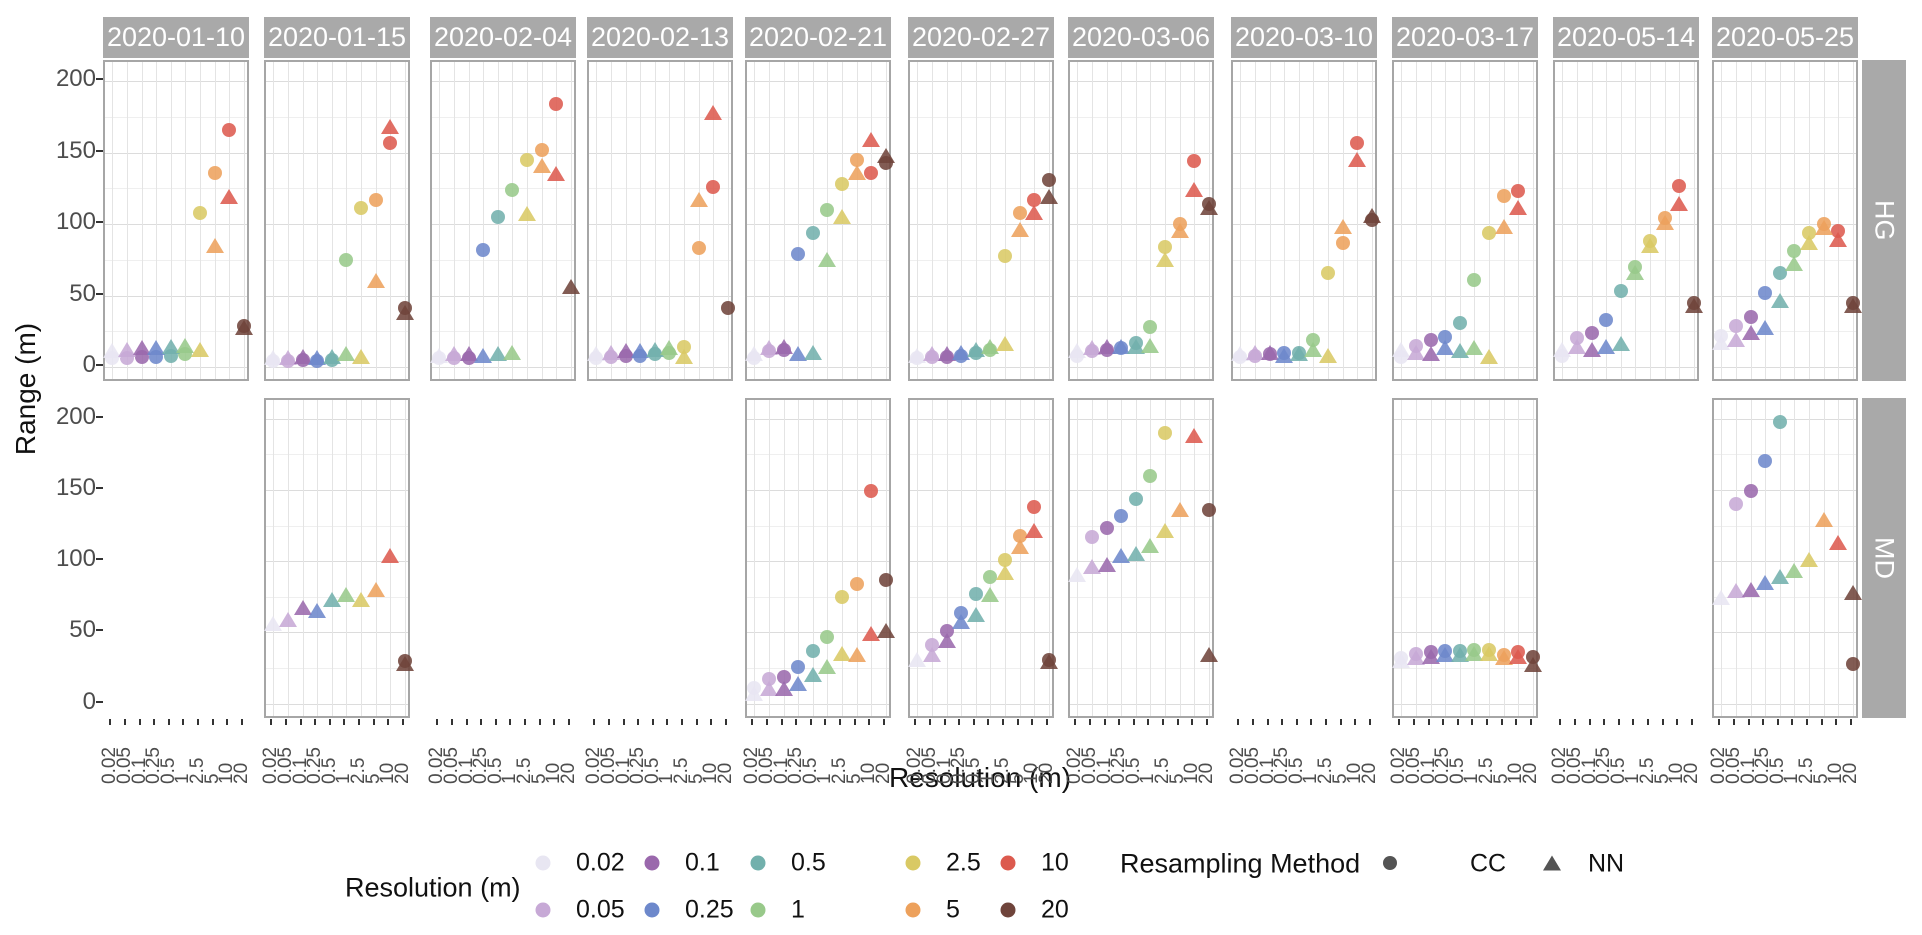  Describe the element at coordinates (1390, 863) in the screenshot. I see `legend-swatch-method-cc` at that location.